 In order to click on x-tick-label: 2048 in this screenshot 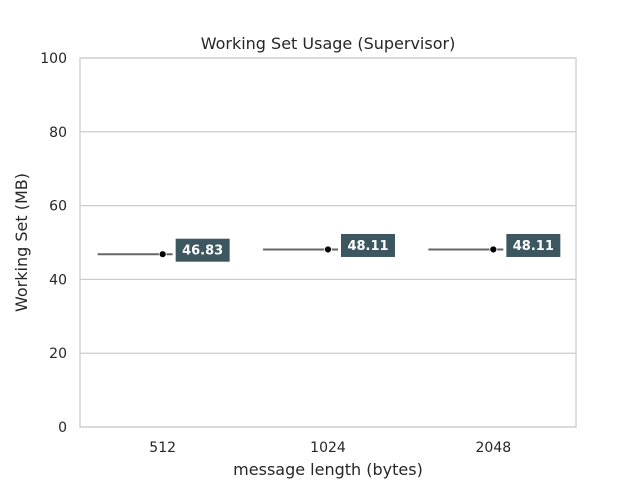, I will do `click(494, 448)`.